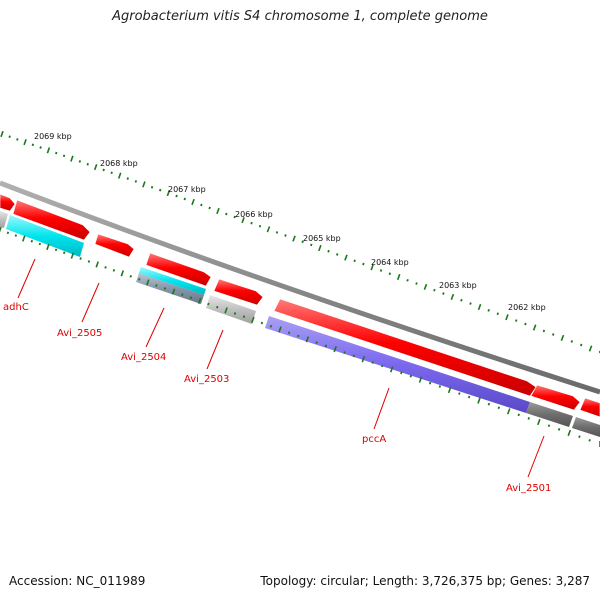 The image size is (600, 600). What do you see at coordinates (79, 333) in the screenshot?
I see `label-avi2505: Avi_2505` at bounding box center [79, 333].